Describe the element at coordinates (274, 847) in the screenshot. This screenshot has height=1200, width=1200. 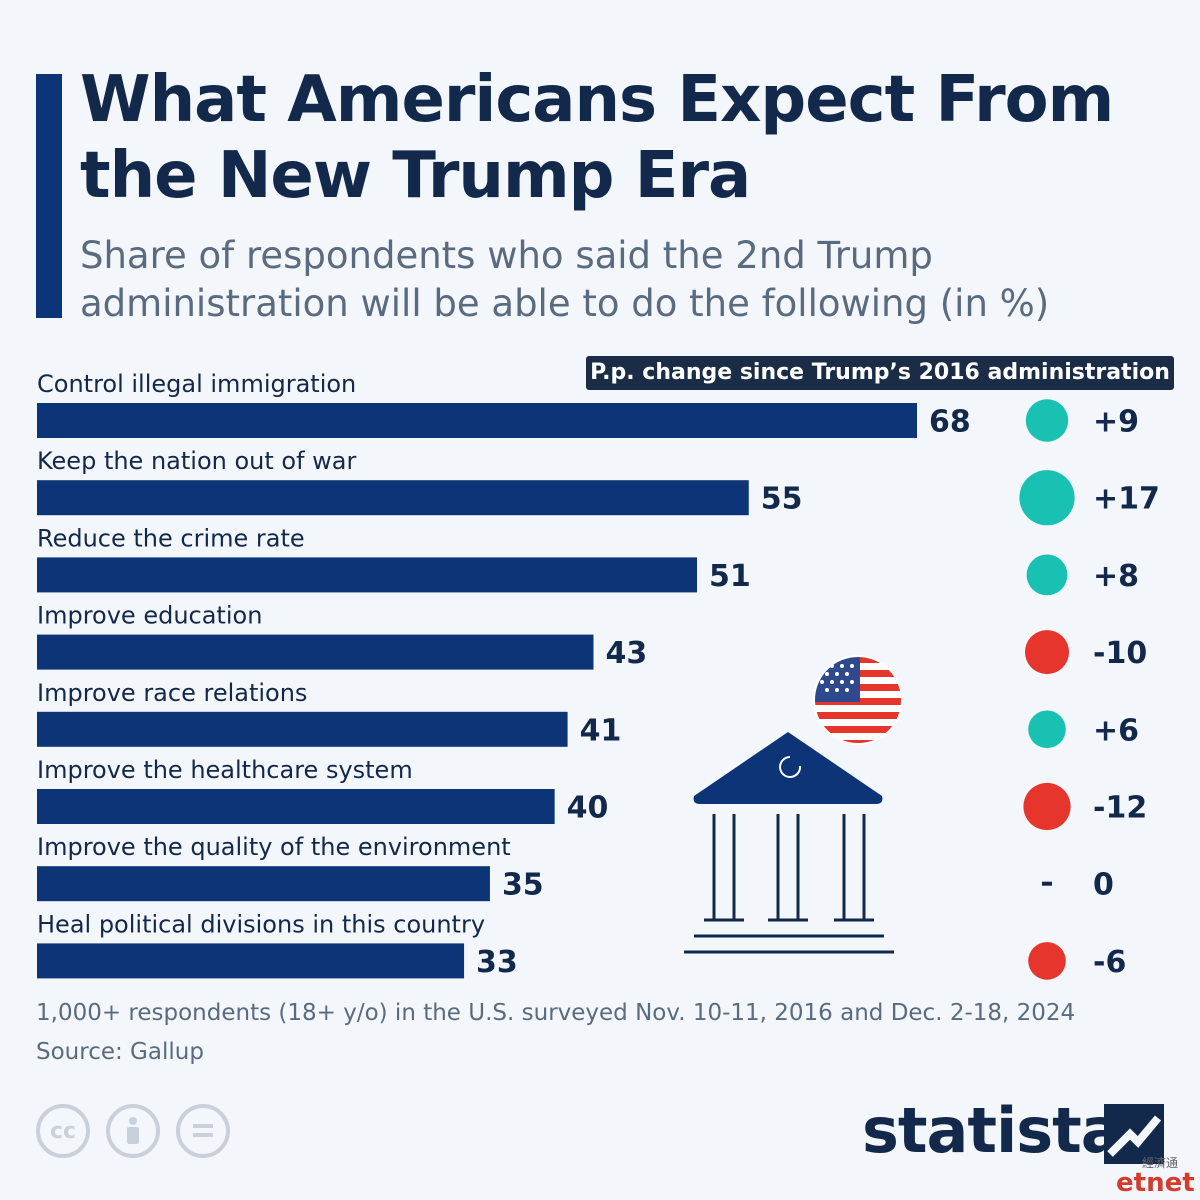
I see `category-label: Improve the quality of the environment` at that location.